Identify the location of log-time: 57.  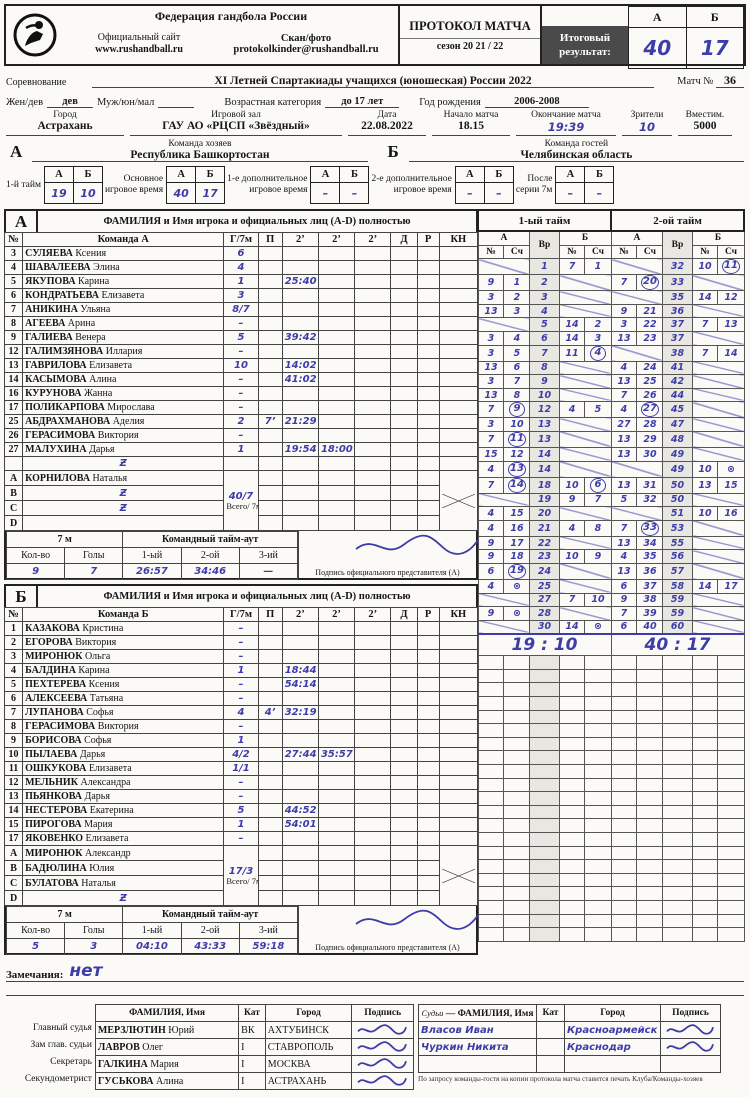
(677, 571).